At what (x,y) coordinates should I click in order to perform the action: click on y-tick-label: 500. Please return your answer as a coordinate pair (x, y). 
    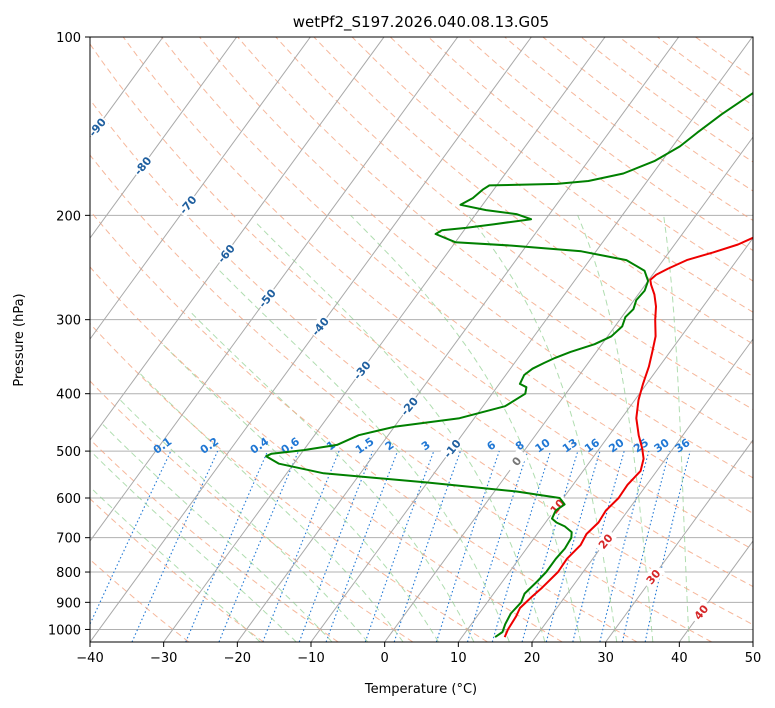
    Looking at the image, I should click on (68, 452).